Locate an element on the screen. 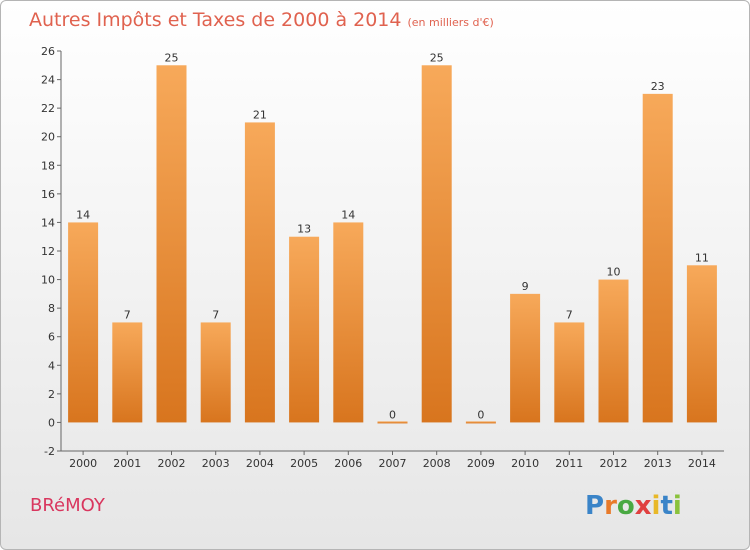 The image size is (750, 550). x-tick-label: 2001 is located at coordinates (127, 463).